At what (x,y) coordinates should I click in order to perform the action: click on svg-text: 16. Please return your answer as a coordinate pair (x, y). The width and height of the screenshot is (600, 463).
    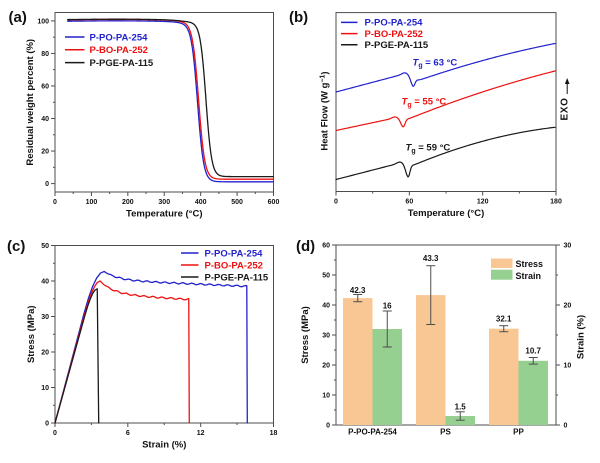
    Looking at the image, I should click on (387, 306).